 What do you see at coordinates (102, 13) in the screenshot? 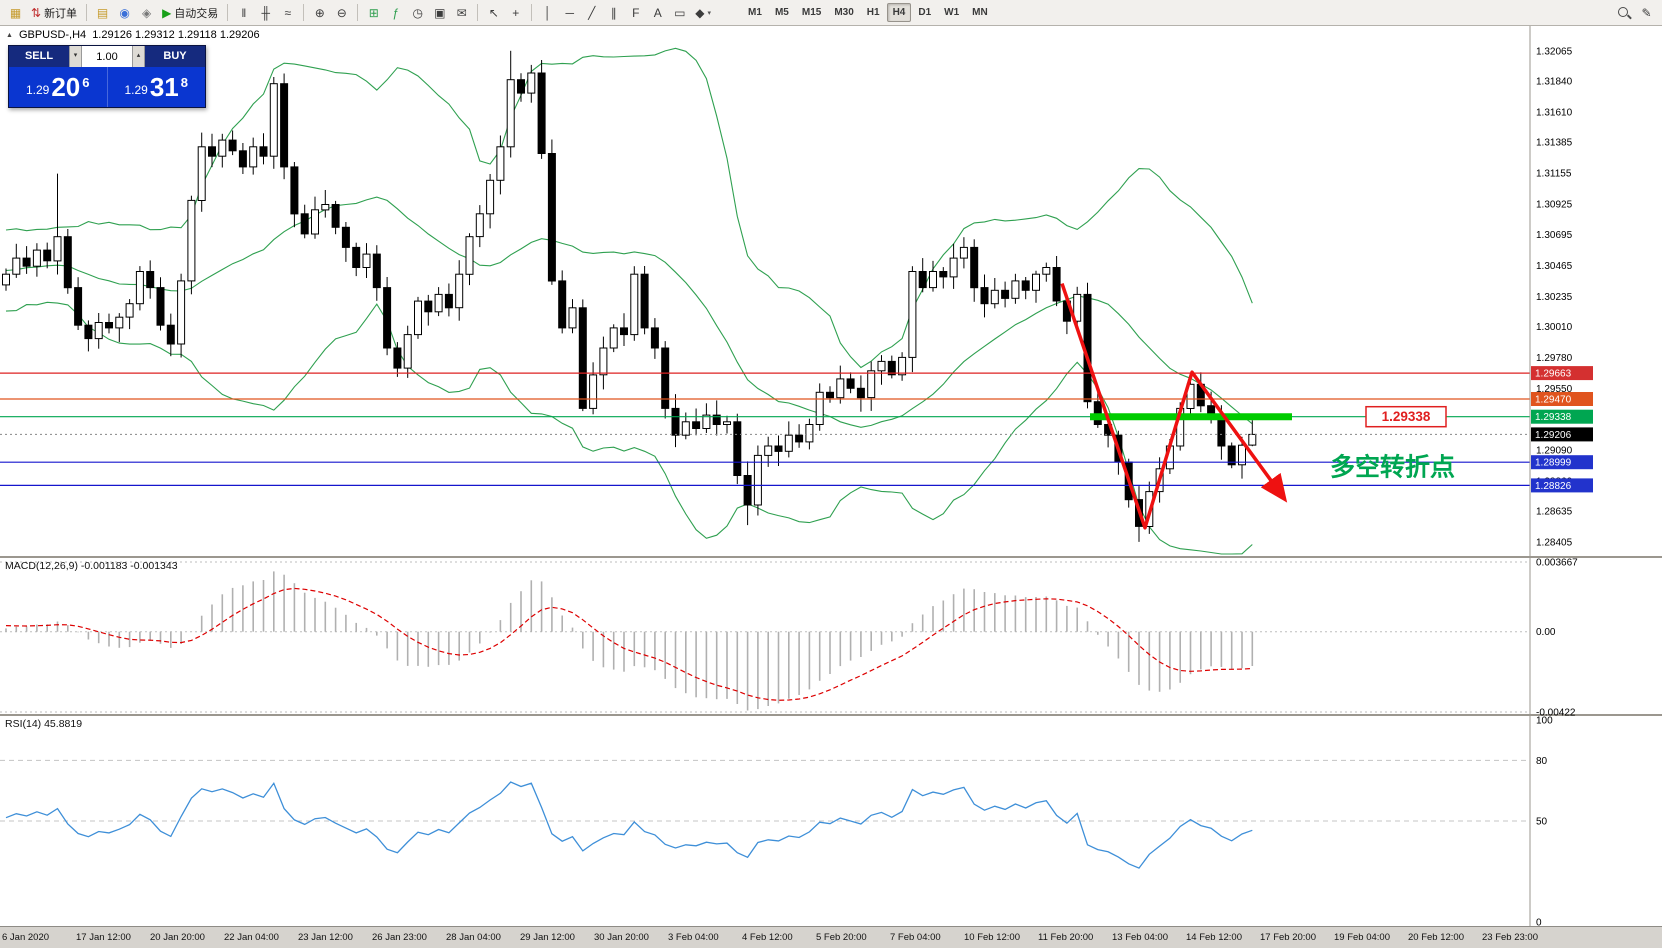
I see `chart-profiles-icon: ▤` at bounding box center [102, 13].